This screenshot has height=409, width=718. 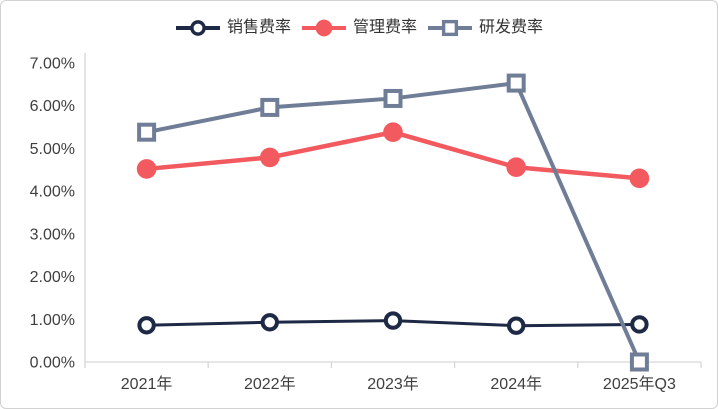 I want to click on x-tick-label: 2022年, so click(x=270, y=384).